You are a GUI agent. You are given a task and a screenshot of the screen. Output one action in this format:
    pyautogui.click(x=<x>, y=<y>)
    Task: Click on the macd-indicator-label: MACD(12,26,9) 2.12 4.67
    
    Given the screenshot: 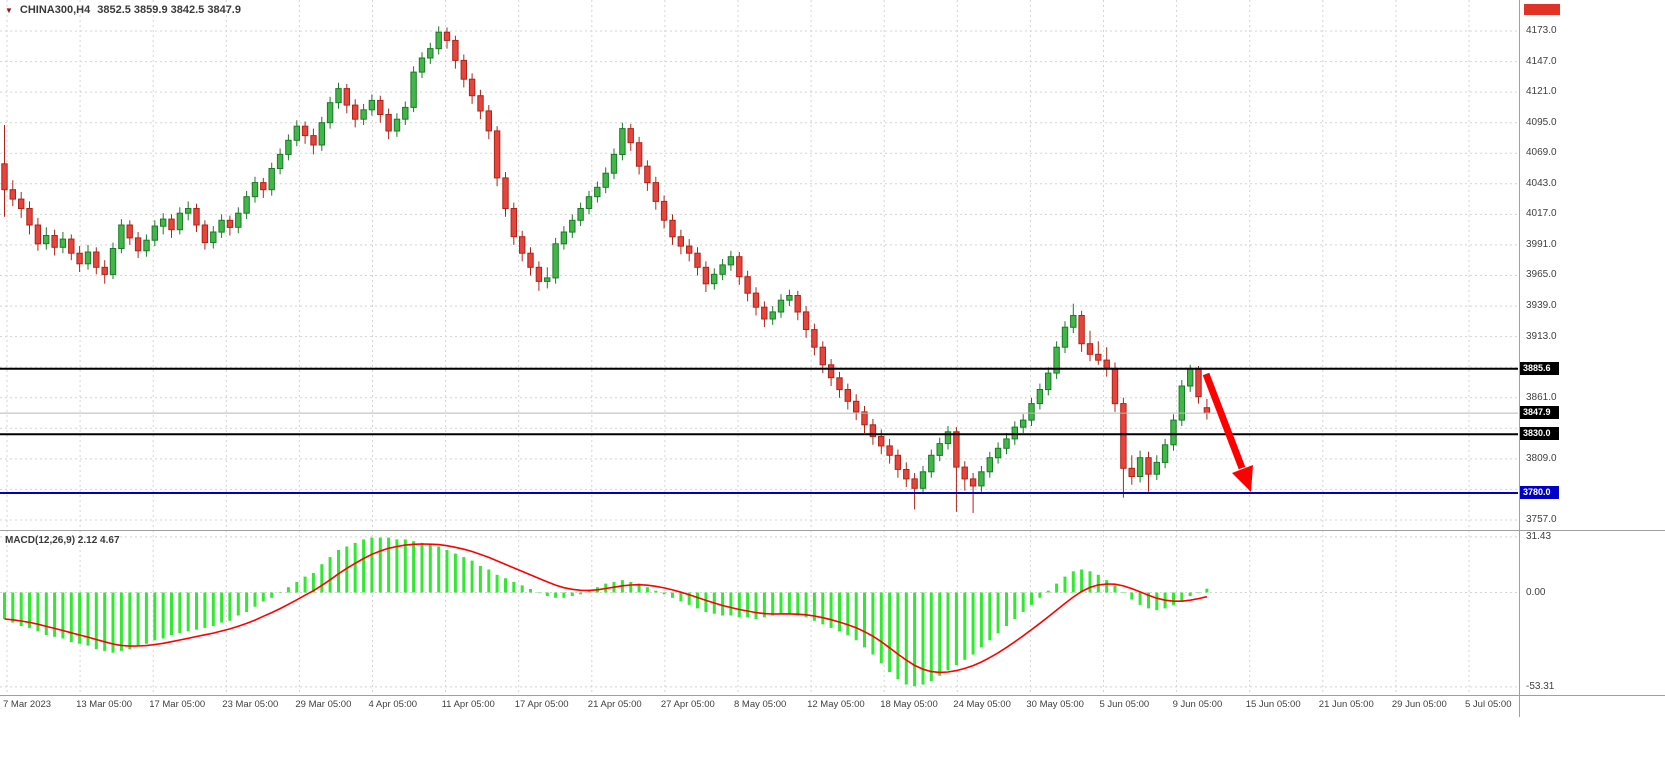 What is the action you would take?
    pyautogui.click(x=62, y=540)
    